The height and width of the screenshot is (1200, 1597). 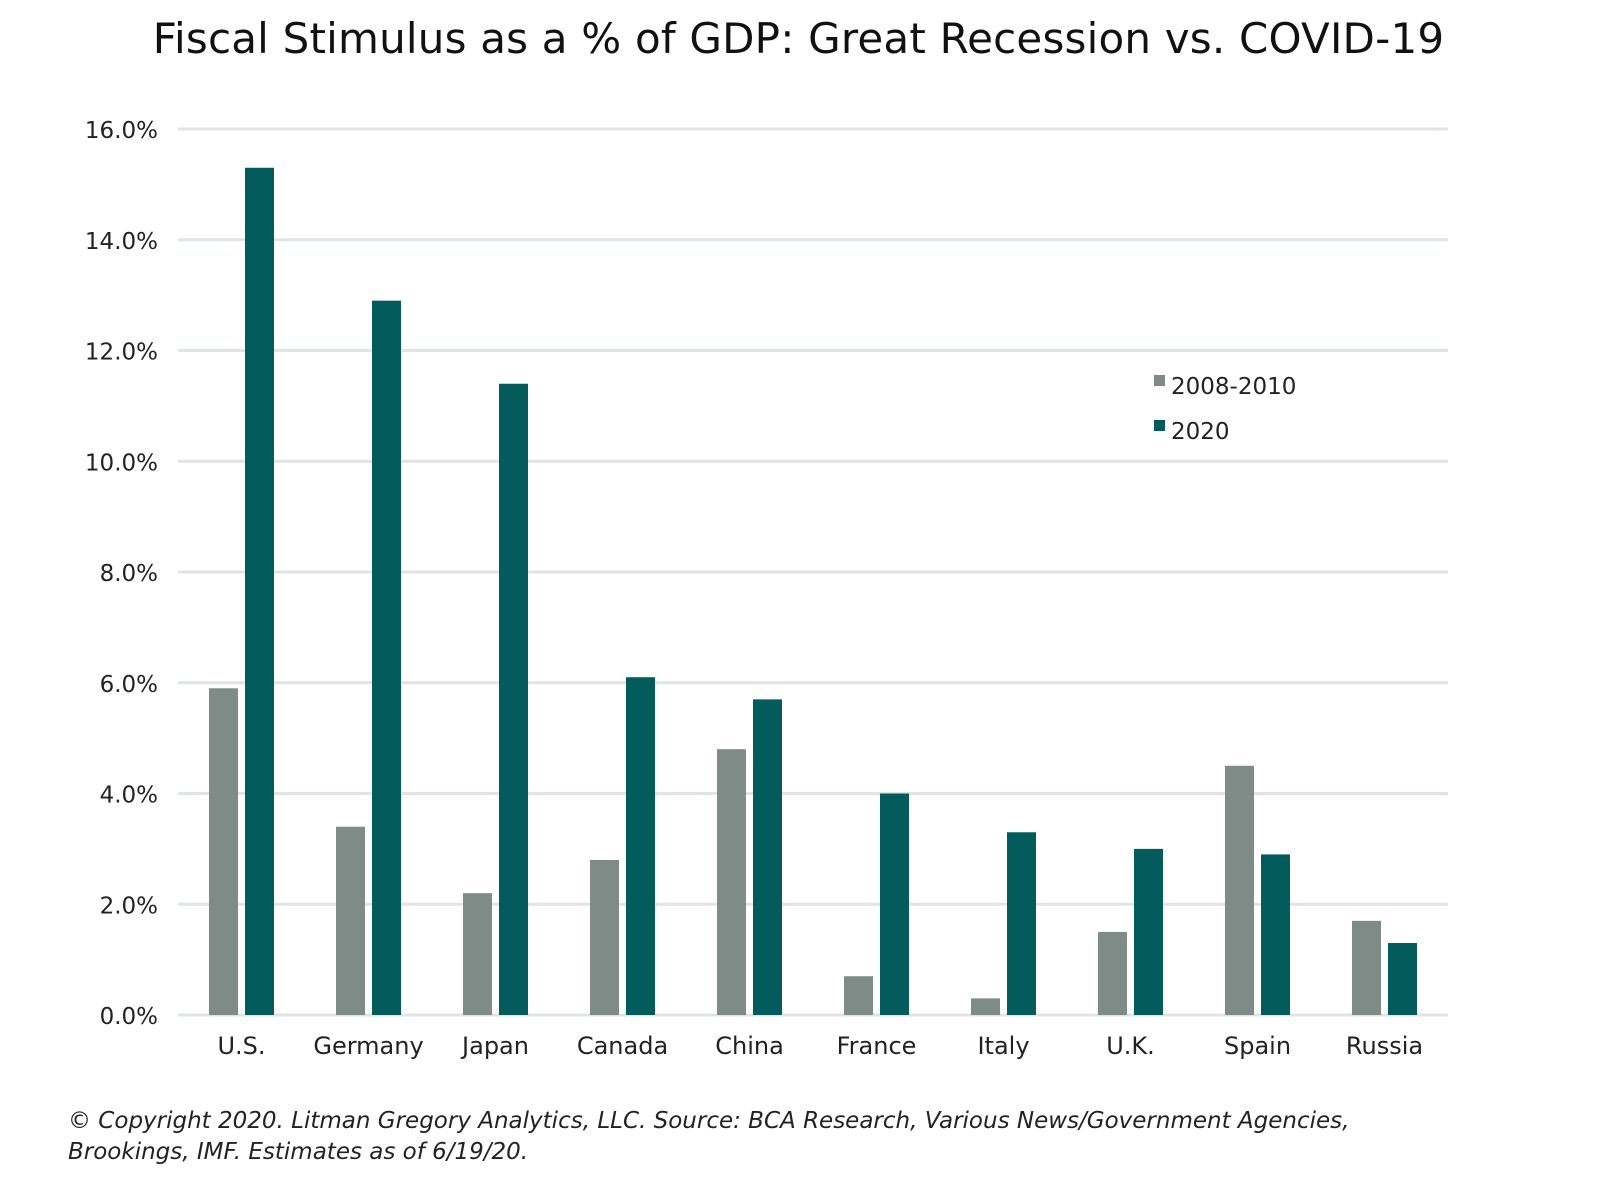 I want to click on bar-2020-italy, so click(x=1021, y=923).